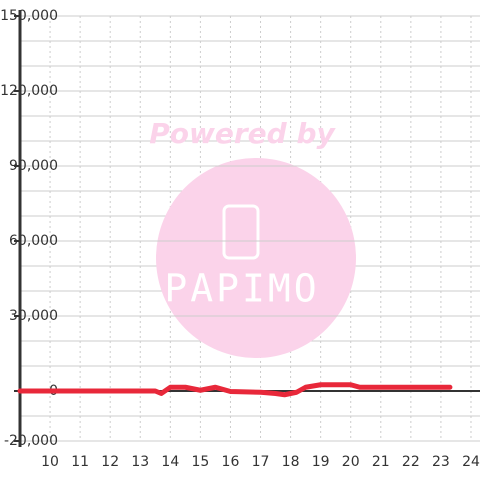 The image size is (480, 484). I want to click on x-tick-label: 11, so click(80, 462).